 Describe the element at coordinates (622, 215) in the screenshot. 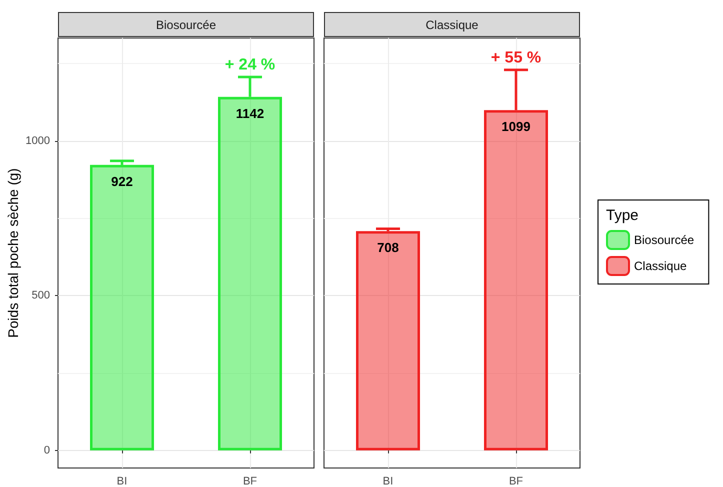

I see `legend-title: Type` at that location.